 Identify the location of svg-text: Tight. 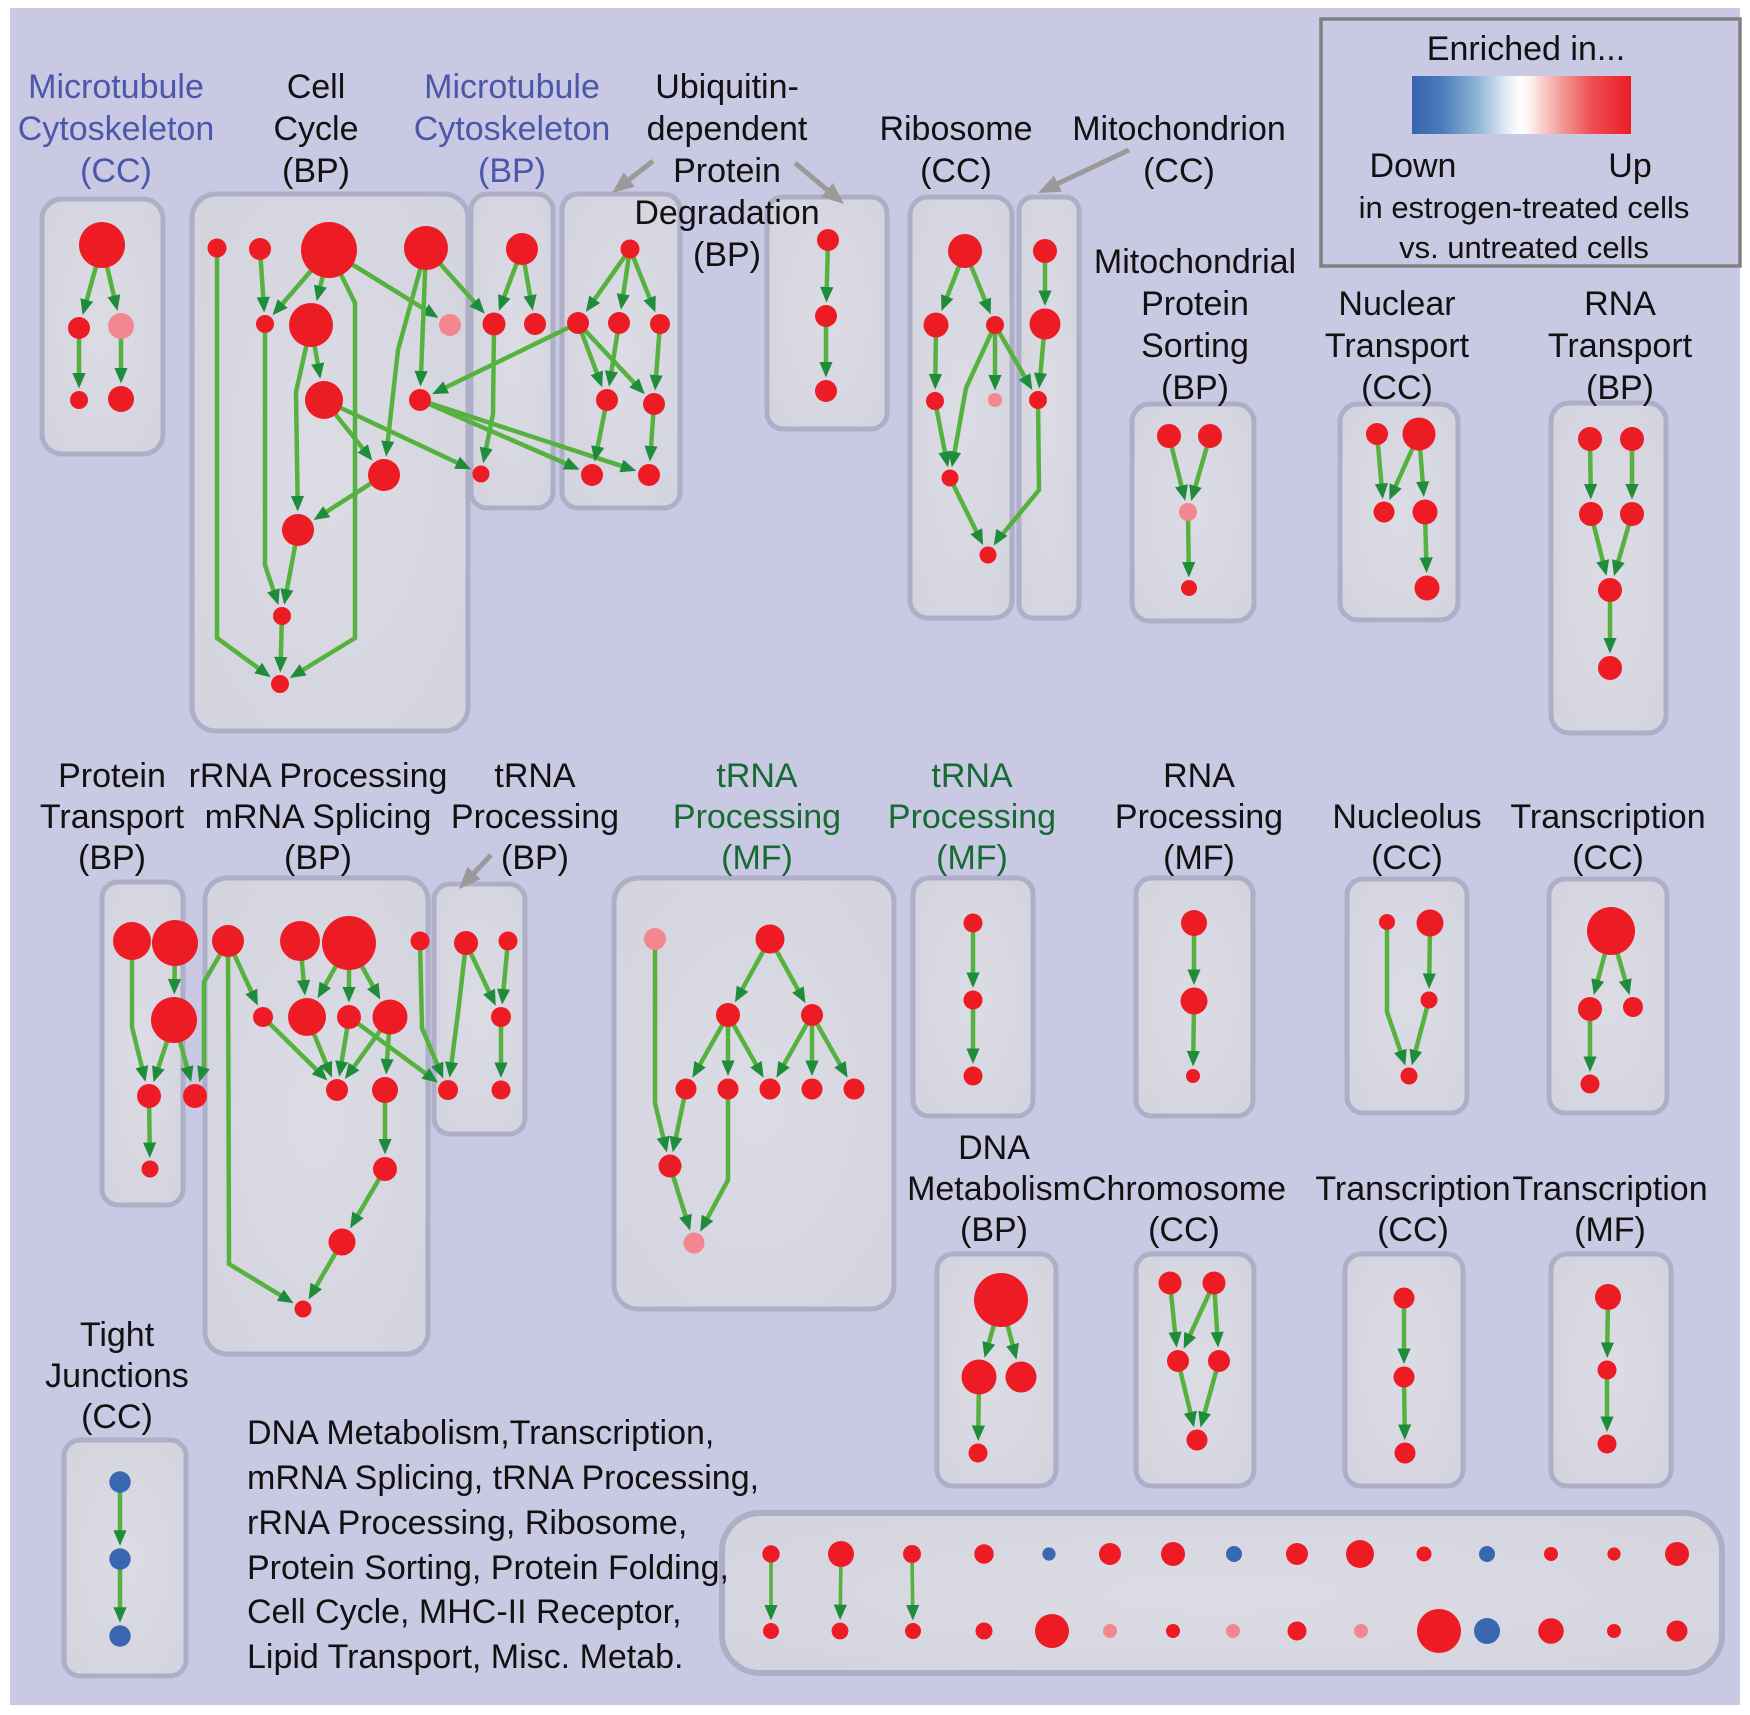
(117, 1335).